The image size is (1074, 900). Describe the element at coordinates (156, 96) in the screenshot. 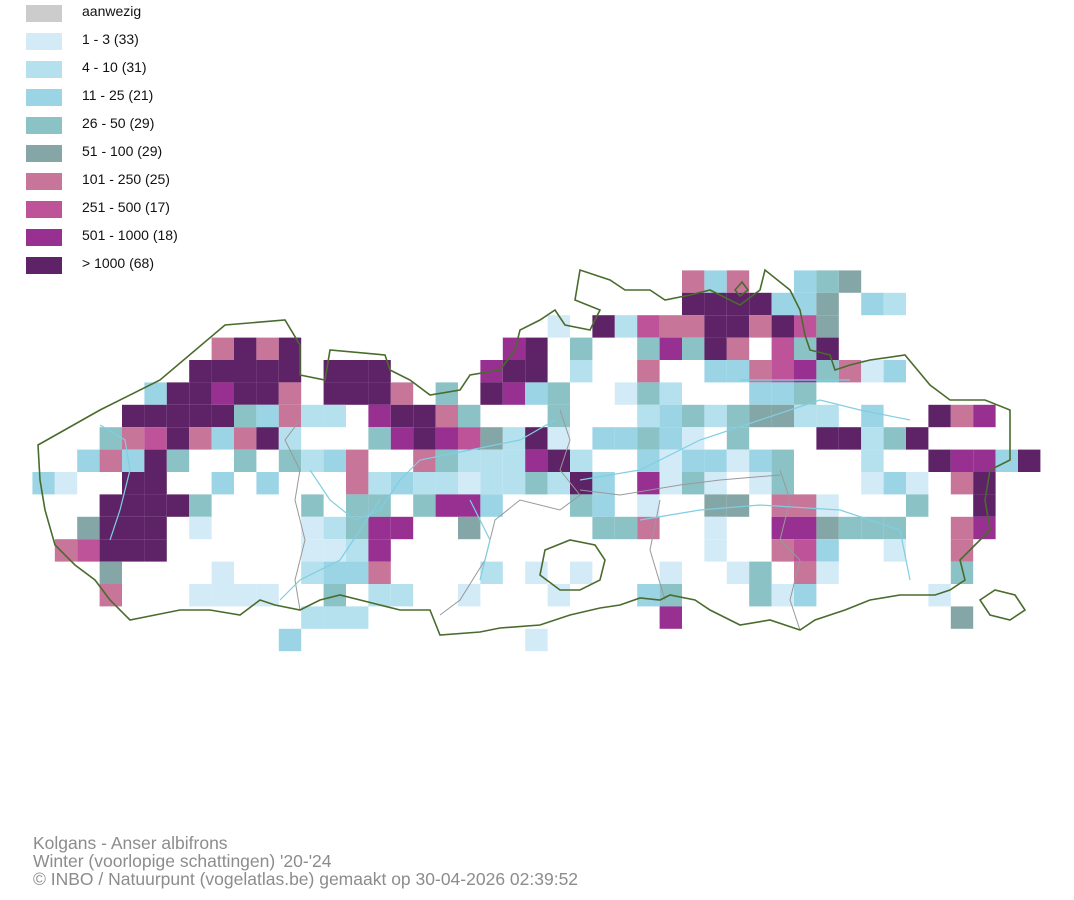

I see `legend-item-11-25: 11 - 25 (21)` at that location.